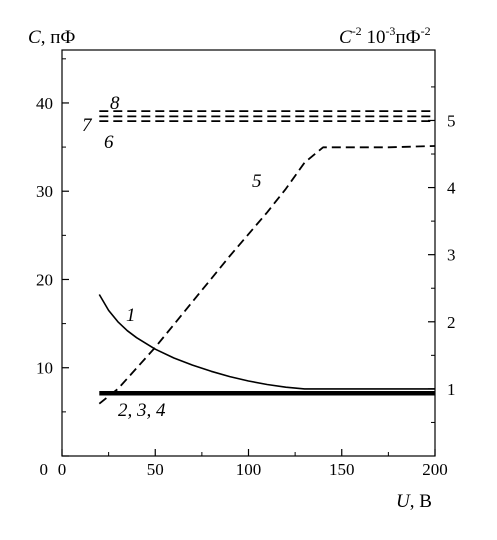  What do you see at coordinates (44, 368) in the screenshot?
I see `y-left-tick-label: 10` at bounding box center [44, 368].